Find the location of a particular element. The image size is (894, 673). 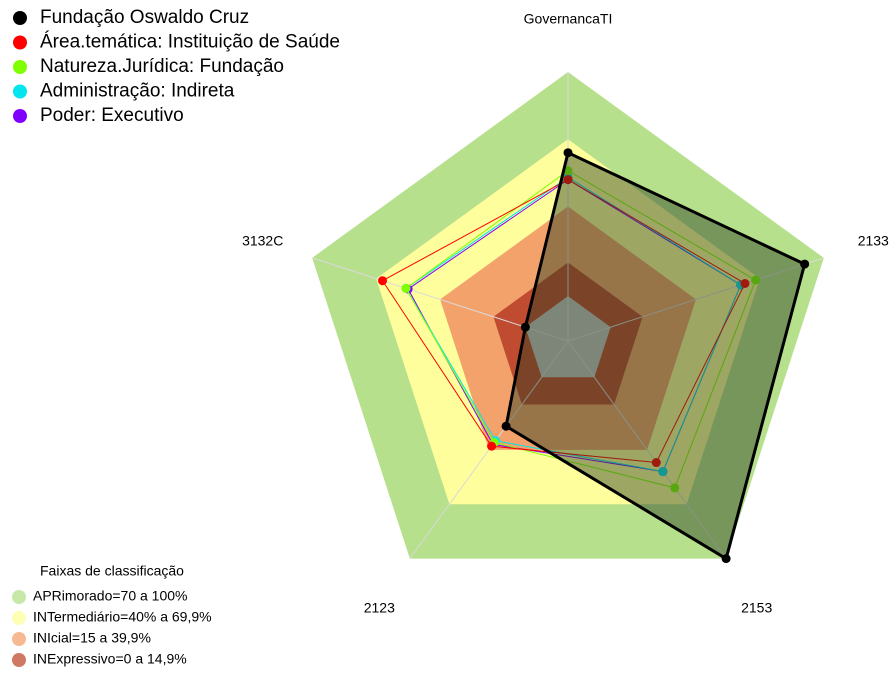

axis-label: 2153 is located at coordinates (756, 607).